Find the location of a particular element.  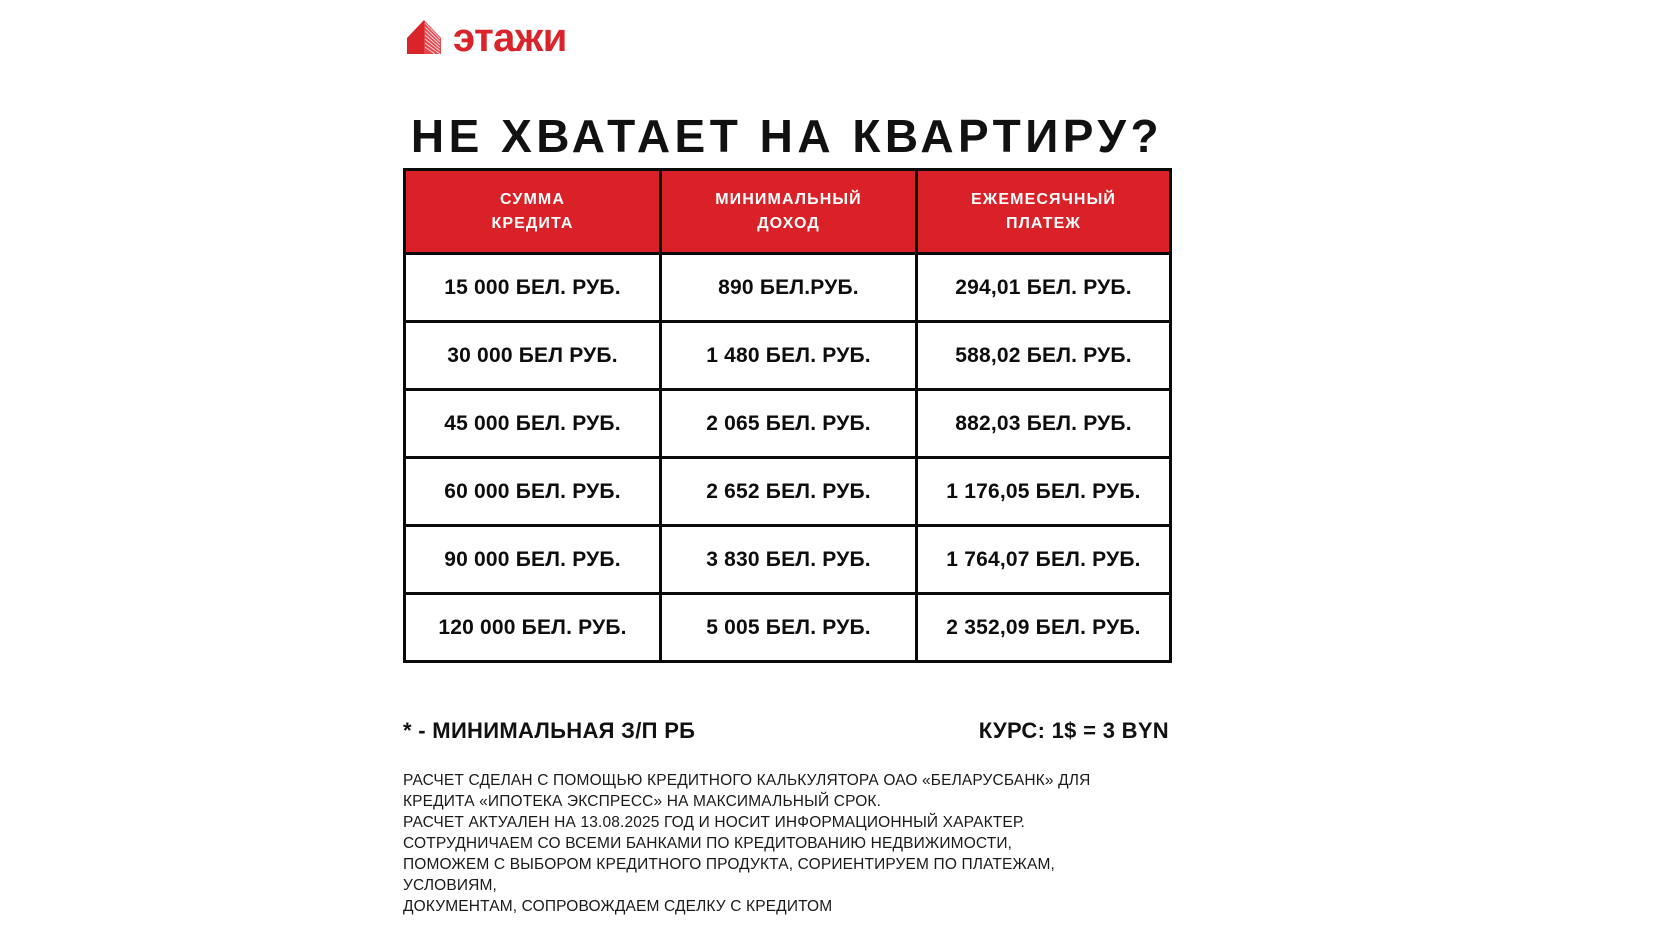

column-header-monthly-payment: ЕЖЕМЕСЯЧНЫЙ ПЛАТЕЖ is located at coordinates (1043, 211).